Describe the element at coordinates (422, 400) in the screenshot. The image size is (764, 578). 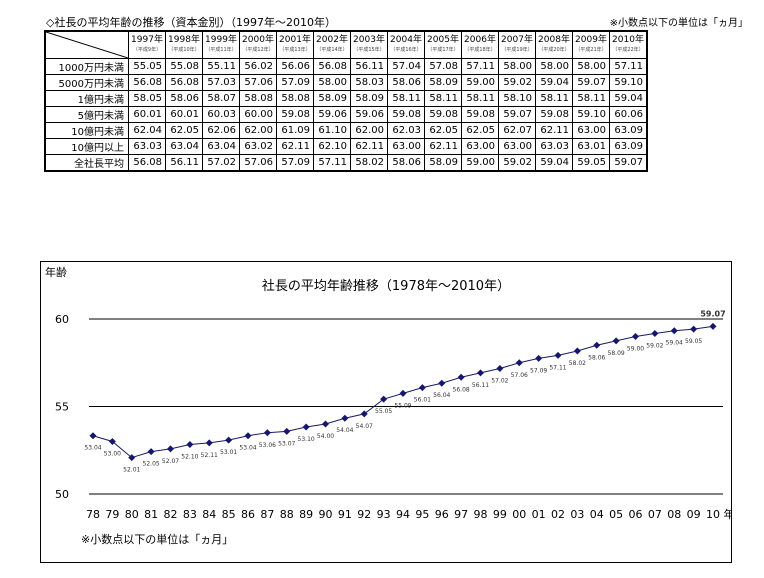
I see `data-label: 56.01` at that location.